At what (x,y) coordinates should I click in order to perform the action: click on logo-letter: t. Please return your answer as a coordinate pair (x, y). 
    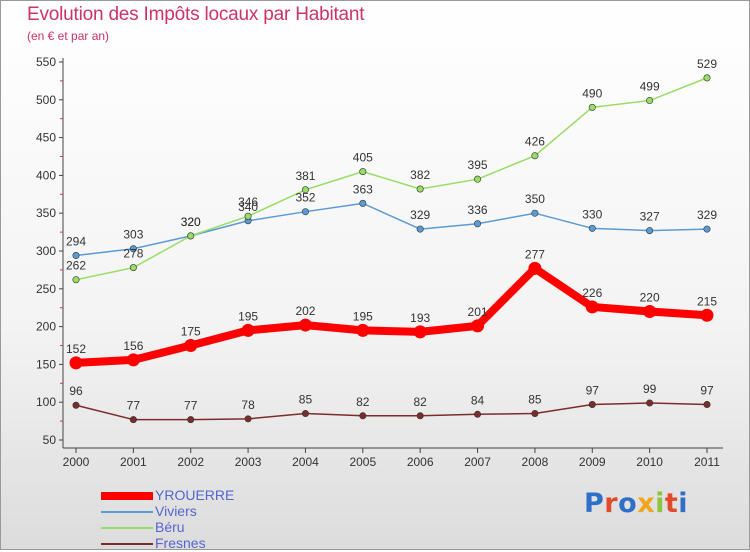
    Looking at the image, I should click on (671, 503).